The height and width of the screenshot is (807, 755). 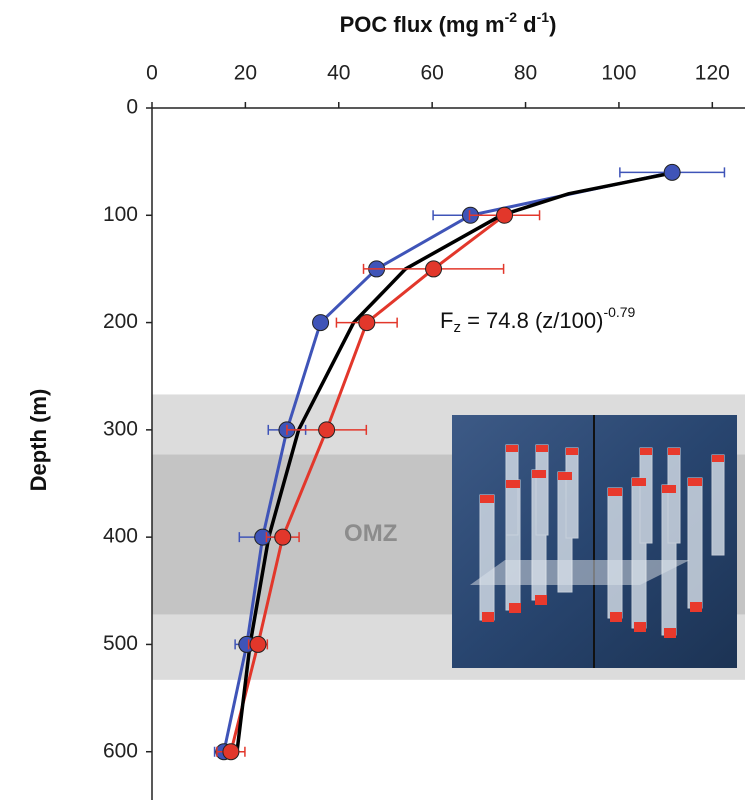 What do you see at coordinates (511, 17) in the screenshot?
I see `x-title-sup: -2` at bounding box center [511, 17].